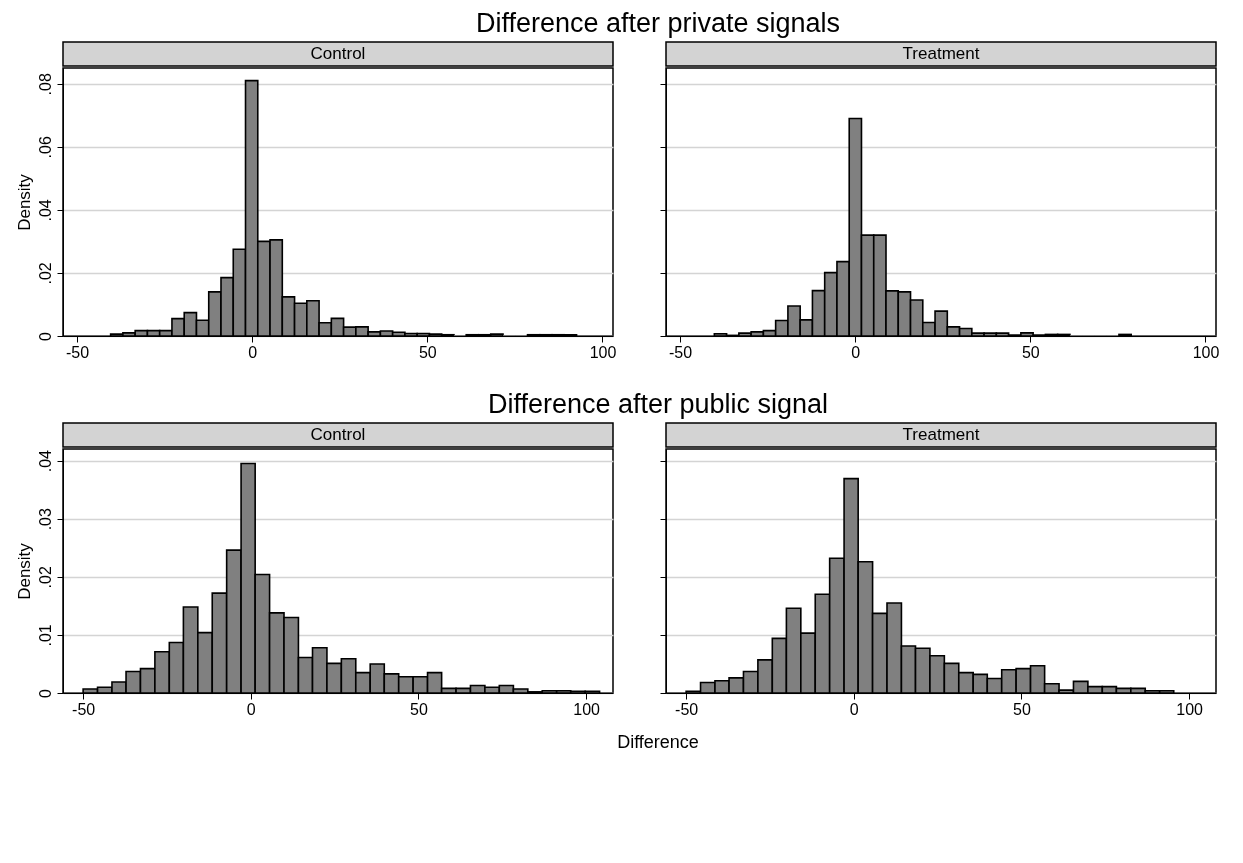  I want to click on y-tick-label: .03, so click(45, 519).